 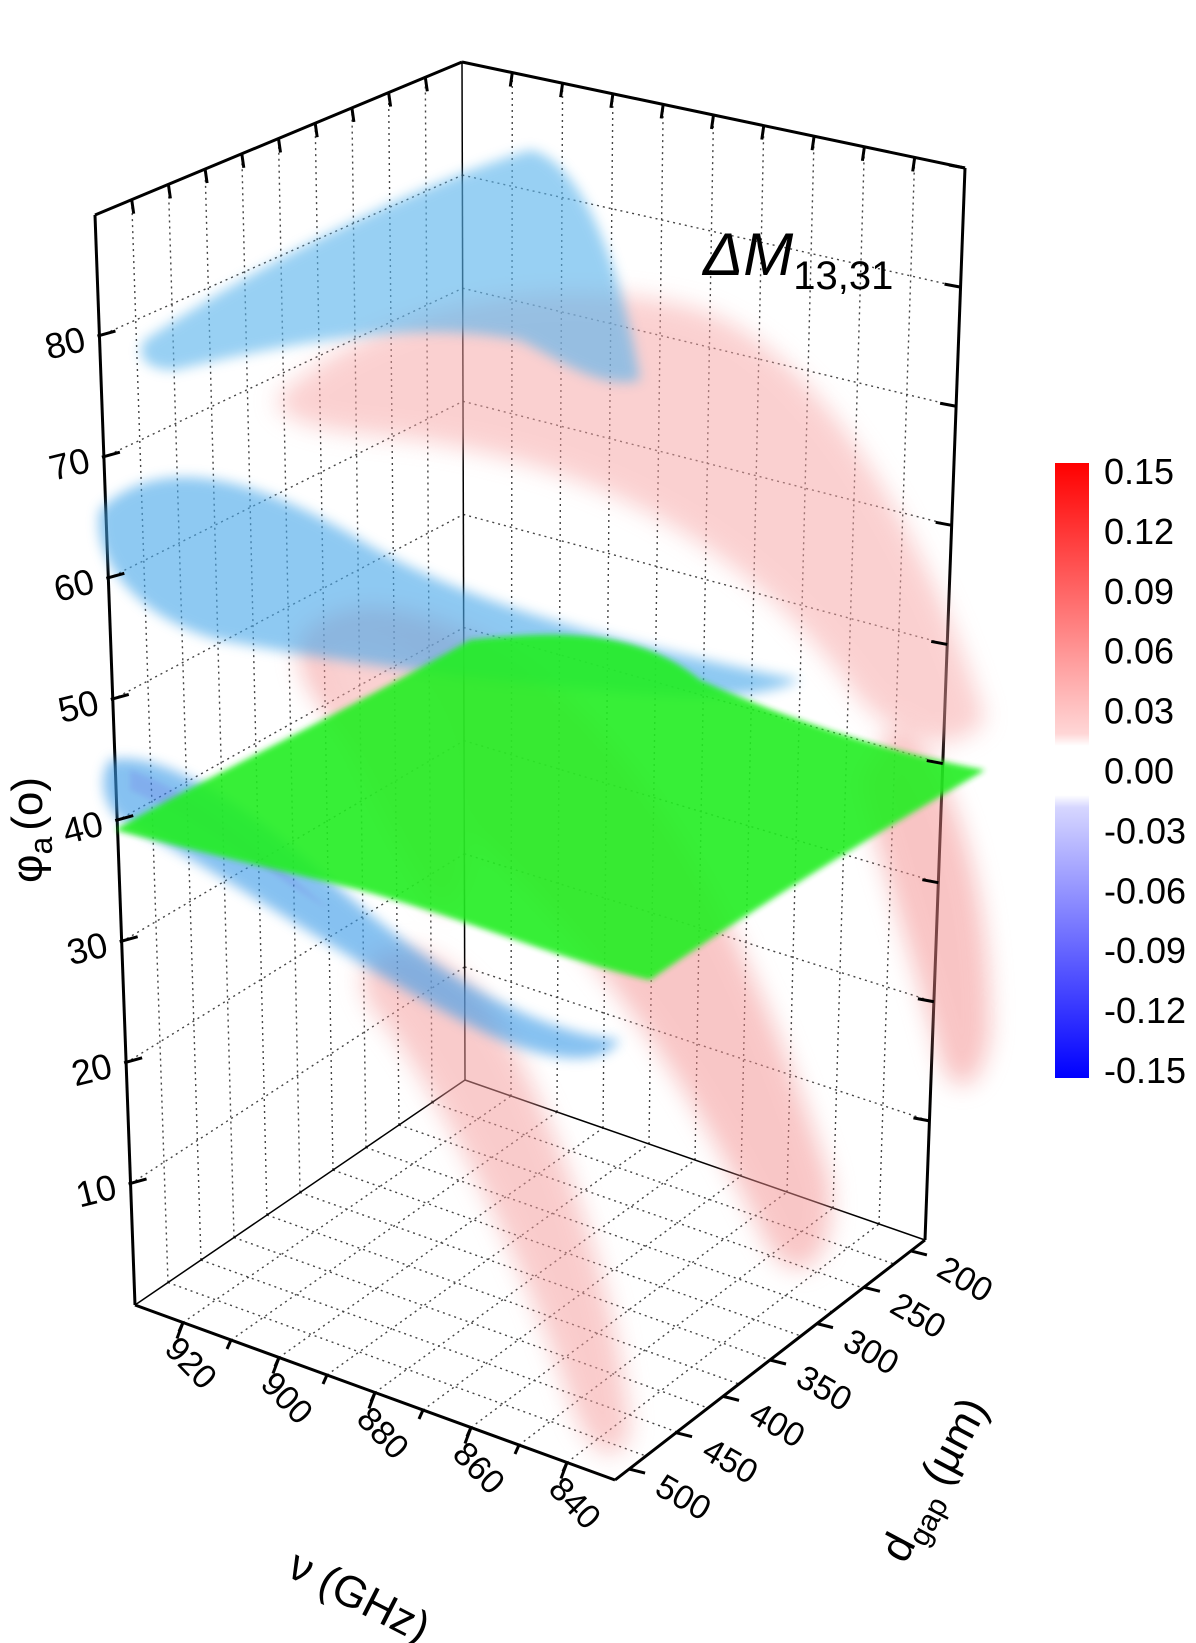 I want to click on chart-title: ΔM13,31, so click(x=797, y=259).